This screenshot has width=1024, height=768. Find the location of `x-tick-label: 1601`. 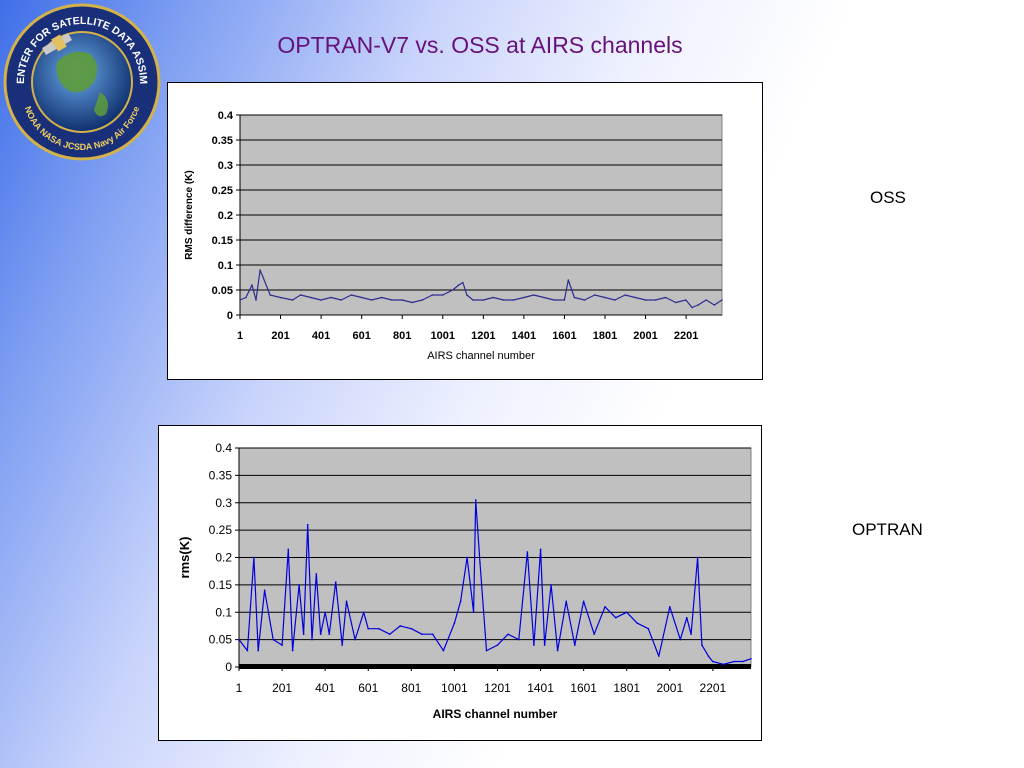

x-tick-label: 1601 is located at coordinates (564, 336).